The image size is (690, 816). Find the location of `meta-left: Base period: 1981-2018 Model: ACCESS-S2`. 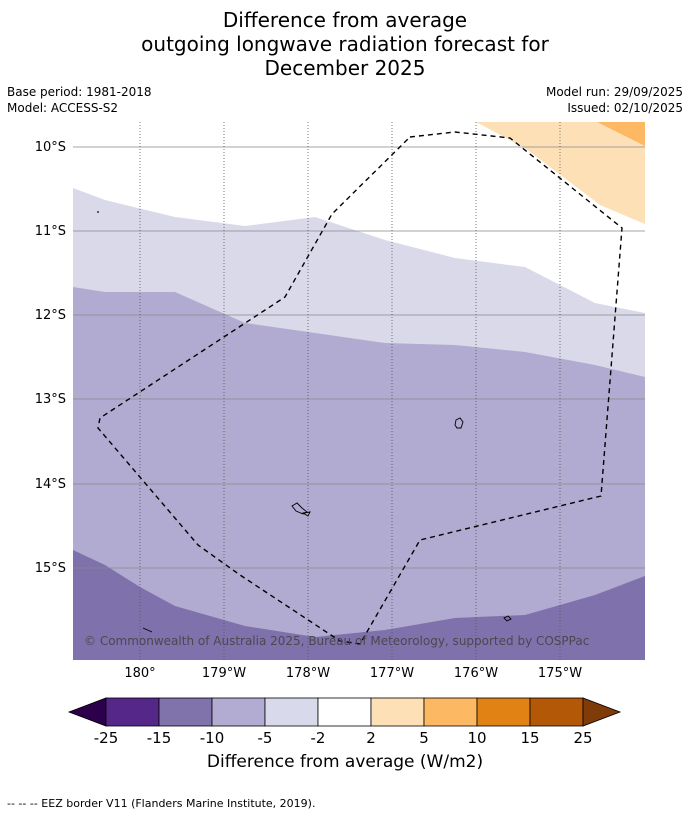

meta-left: Base period: 1981-2018 Model: ACCESS-S2 is located at coordinates (79, 100).